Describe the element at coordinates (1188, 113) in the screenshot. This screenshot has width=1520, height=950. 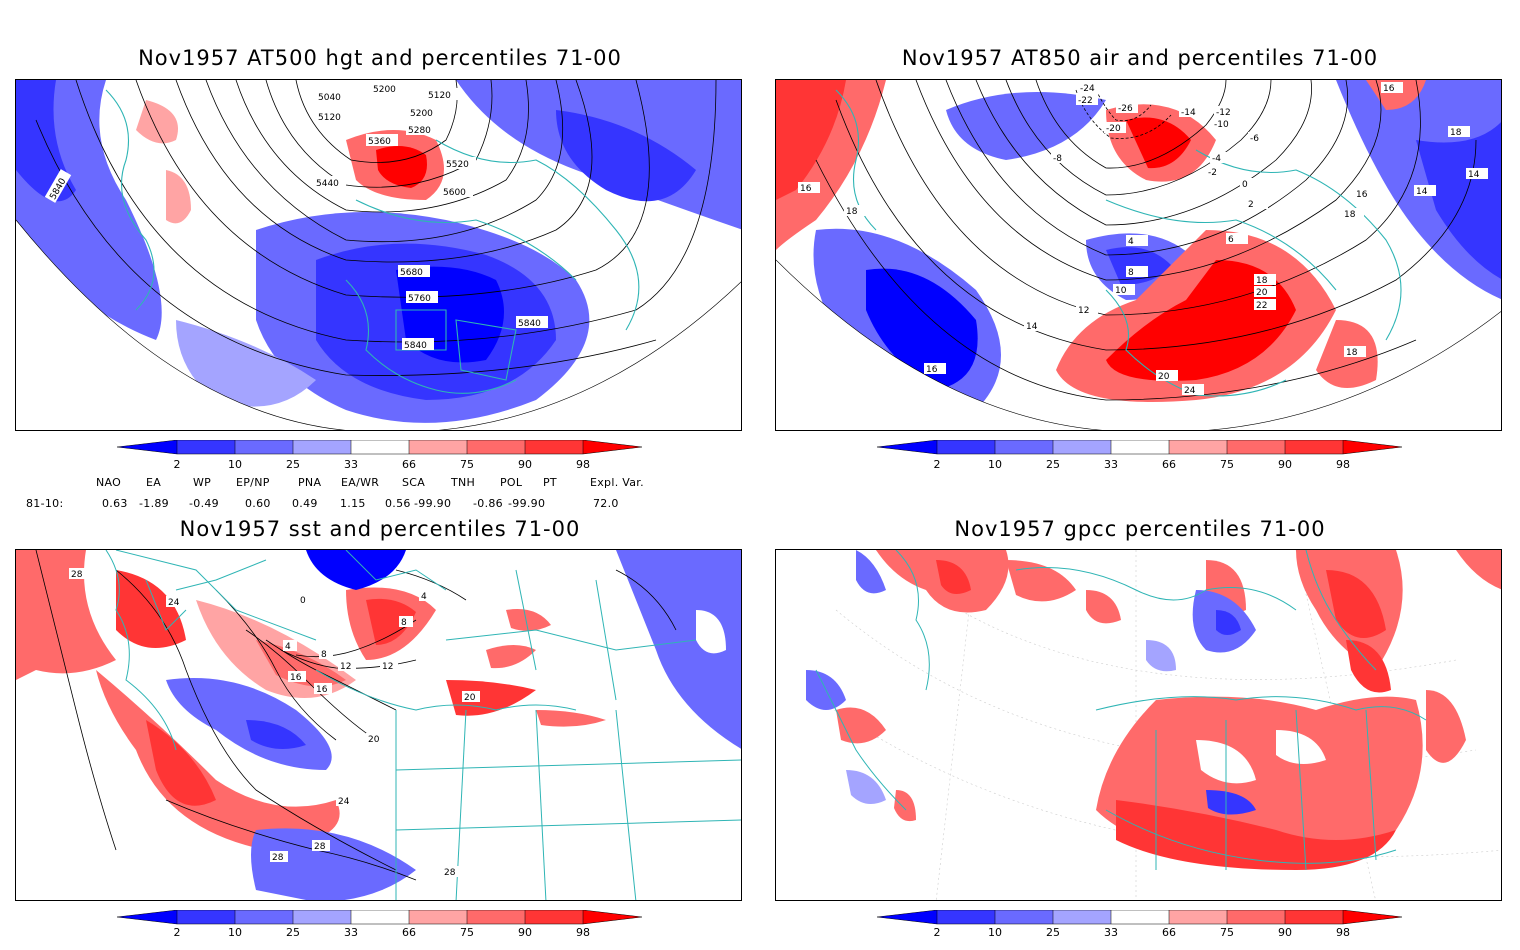
I see `contour-label: -14` at that location.